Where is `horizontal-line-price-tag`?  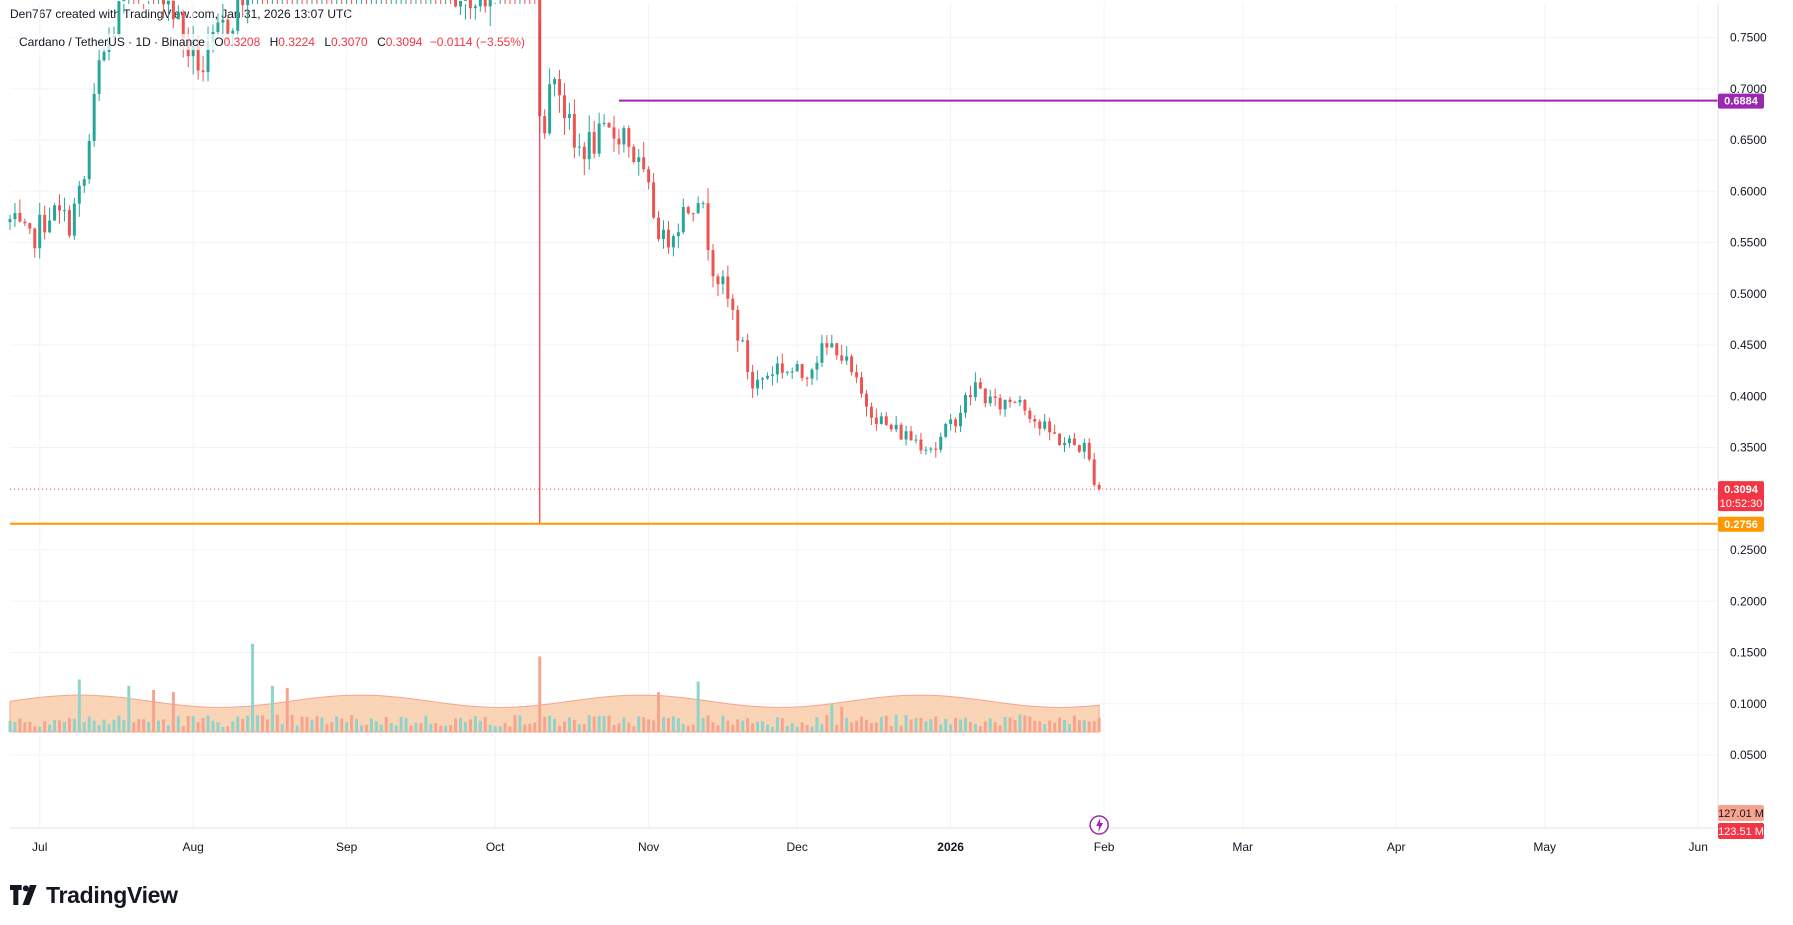 horizontal-line-price-tag is located at coordinates (1741, 101).